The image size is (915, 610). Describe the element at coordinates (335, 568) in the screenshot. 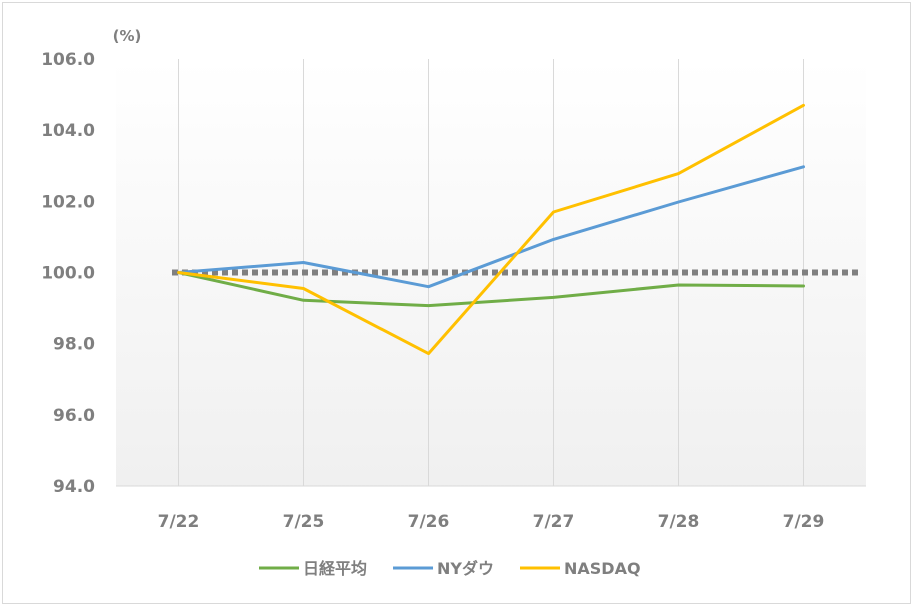

I see `legend-label-0: 日経平均` at that location.